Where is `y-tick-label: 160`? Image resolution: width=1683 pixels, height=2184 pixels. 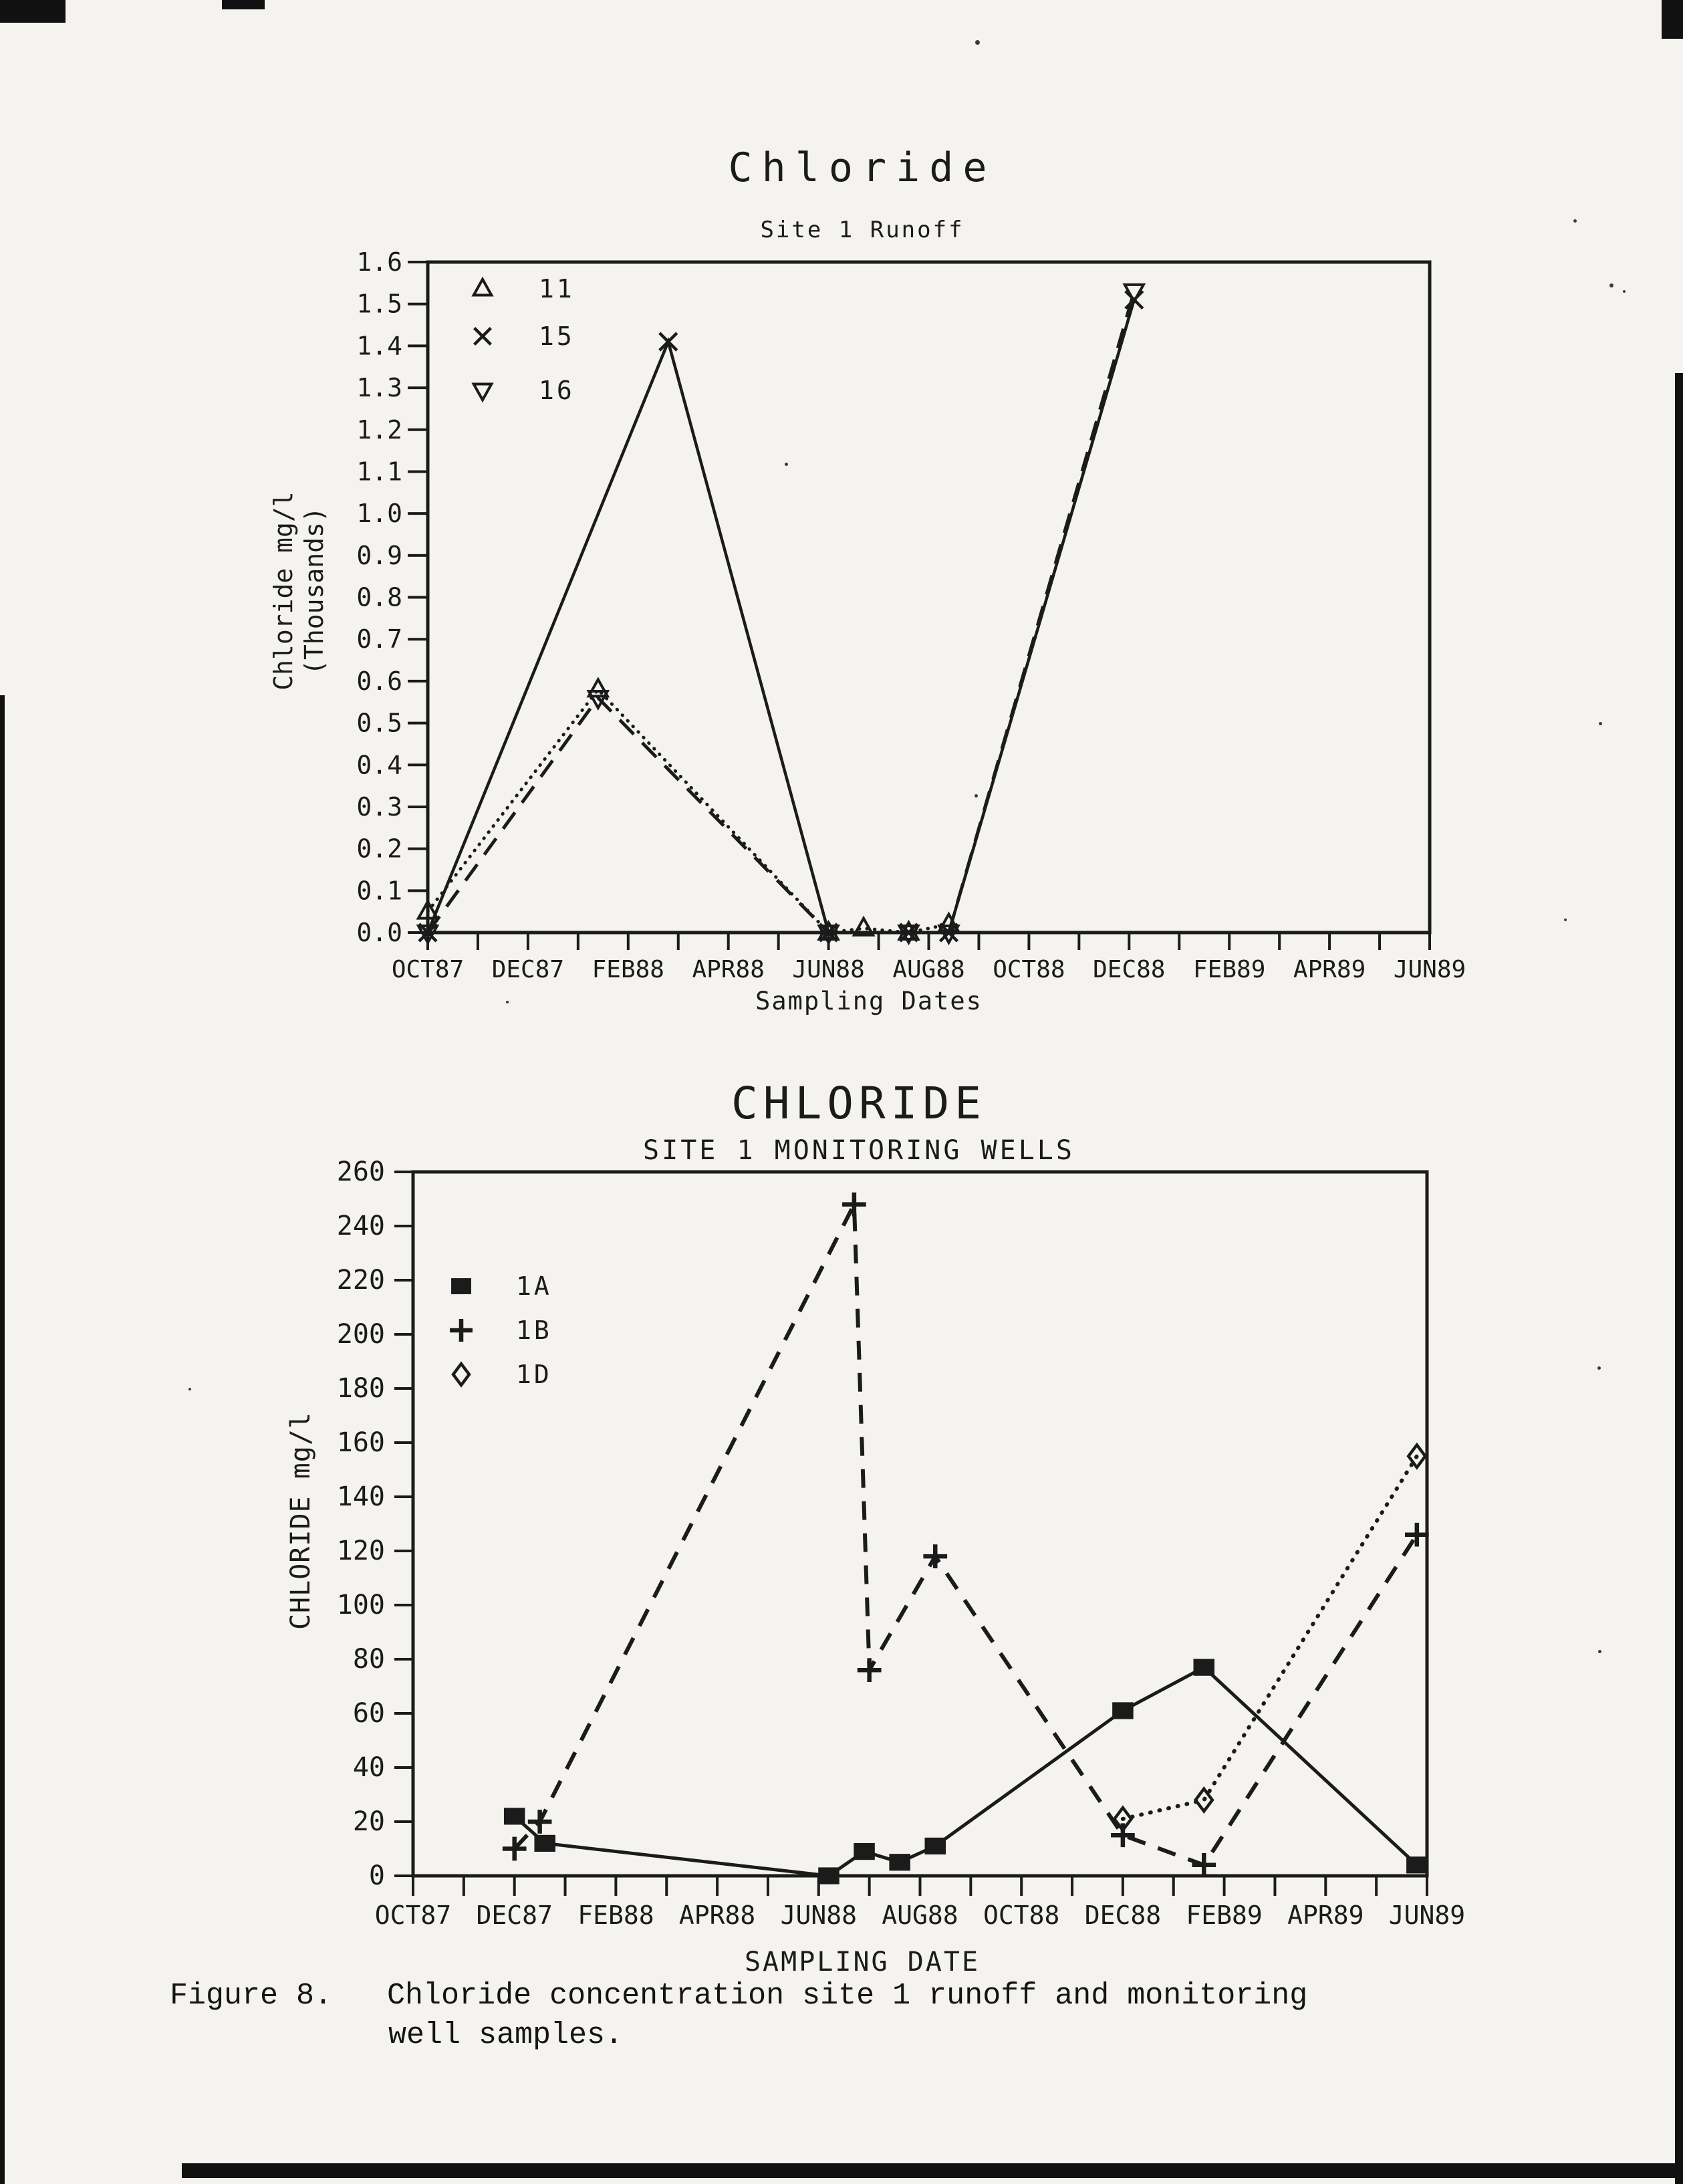 y-tick-label: 160 is located at coordinates (361, 1442).